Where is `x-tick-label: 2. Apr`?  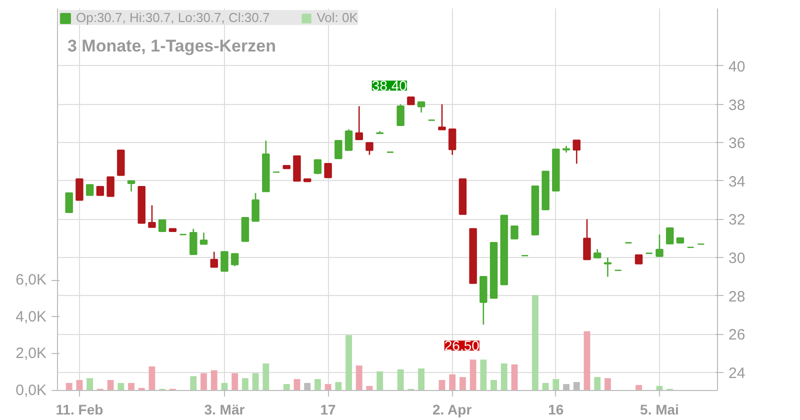 x-tick-label: 2. Apr is located at coordinates (452, 410).